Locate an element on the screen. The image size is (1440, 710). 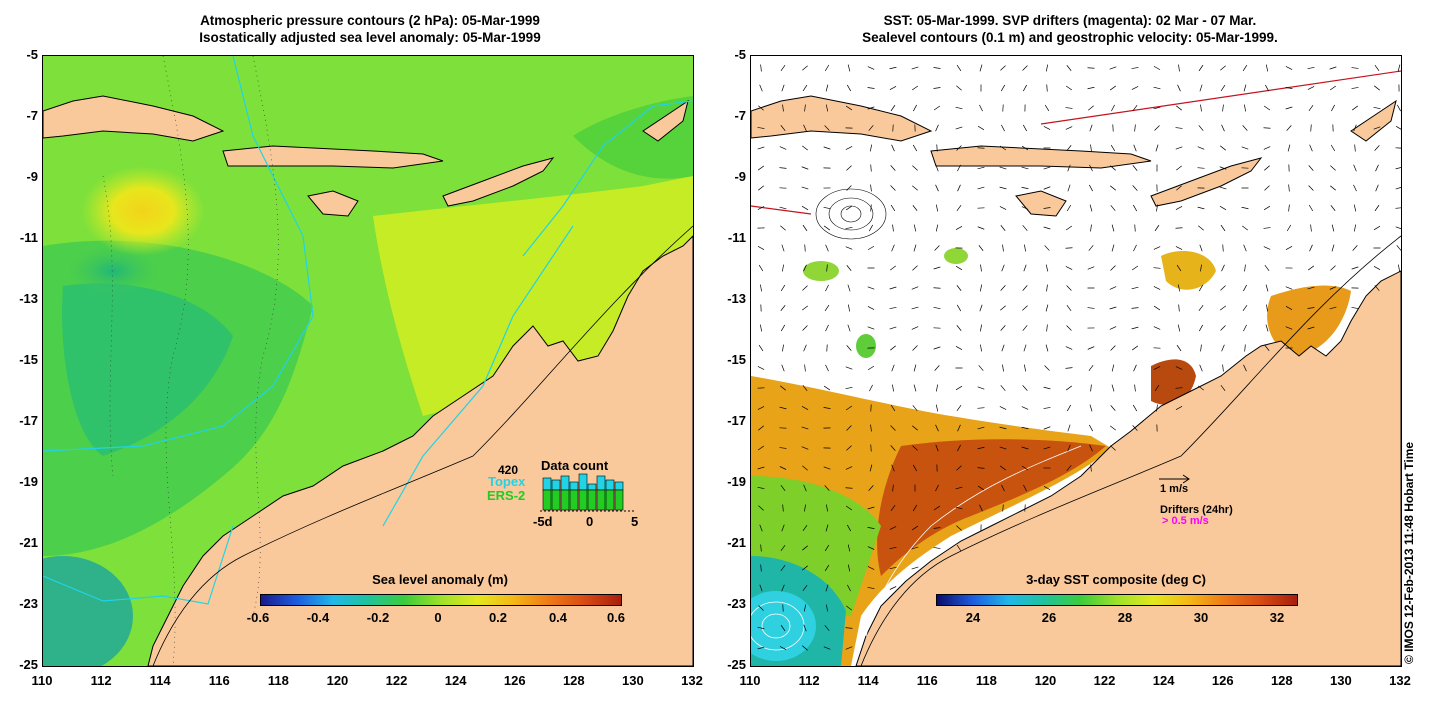
sst-hot-core is located at coordinates (991, 507).